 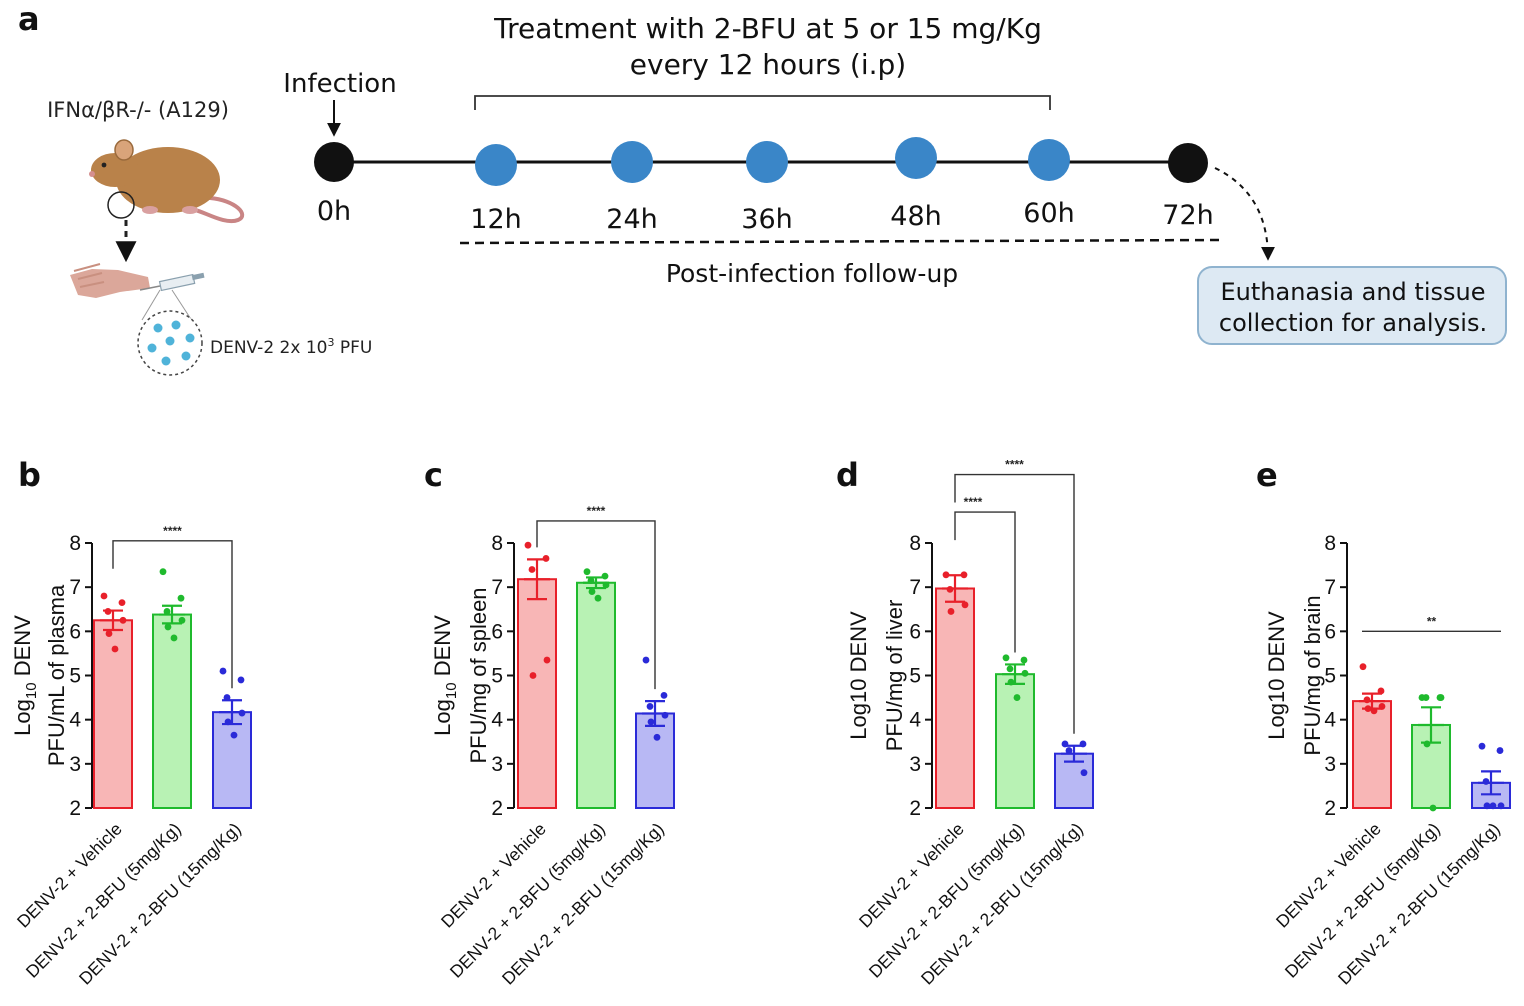 What do you see at coordinates (1328, 875) in the screenshot?
I see `x-category-label-1: DENV-2 + Vehicle` at bounding box center [1328, 875].